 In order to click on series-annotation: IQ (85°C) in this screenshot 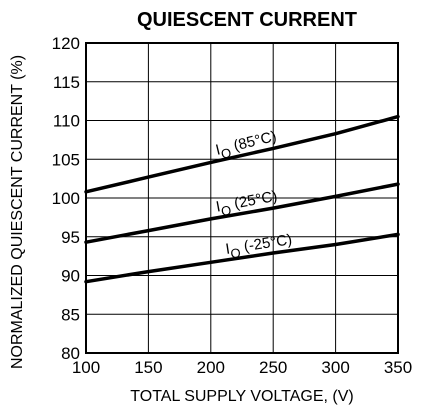, I will do `click(246, 145)`.